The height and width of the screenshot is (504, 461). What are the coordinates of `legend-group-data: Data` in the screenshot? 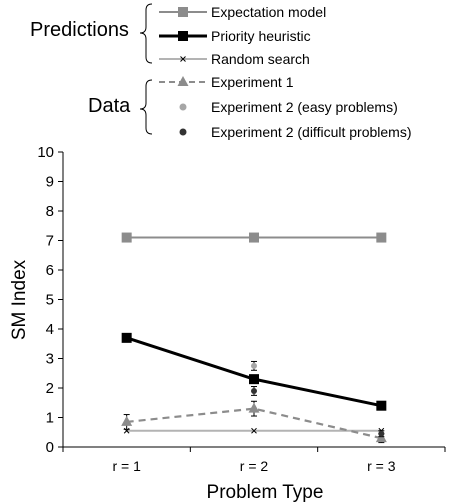 It's located at (109, 106).